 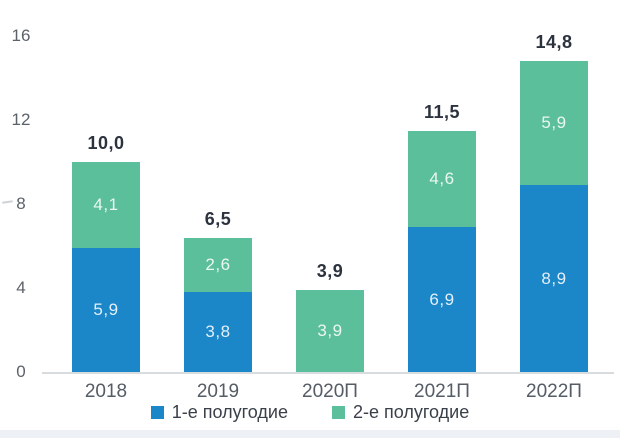 What do you see at coordinates (411, 412) in the screenshot?
I see `legend-label: 2-е полугодие` at bounding box center [411, 412].